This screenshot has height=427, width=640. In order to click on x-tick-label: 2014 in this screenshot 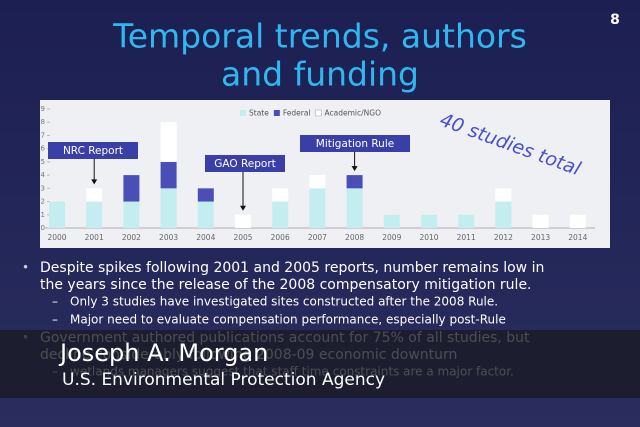, I will do `click(577, 237)`.